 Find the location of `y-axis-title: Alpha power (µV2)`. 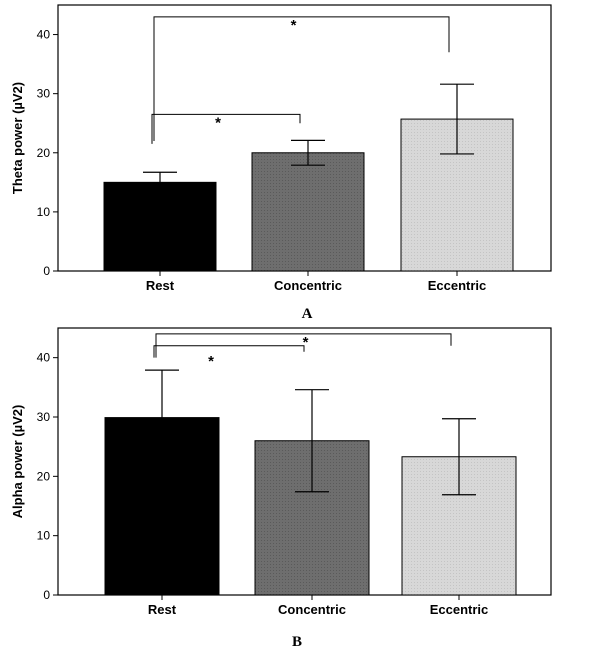

y-axis-title: Alpha power (µV2) is located at coordinates (17, 462).